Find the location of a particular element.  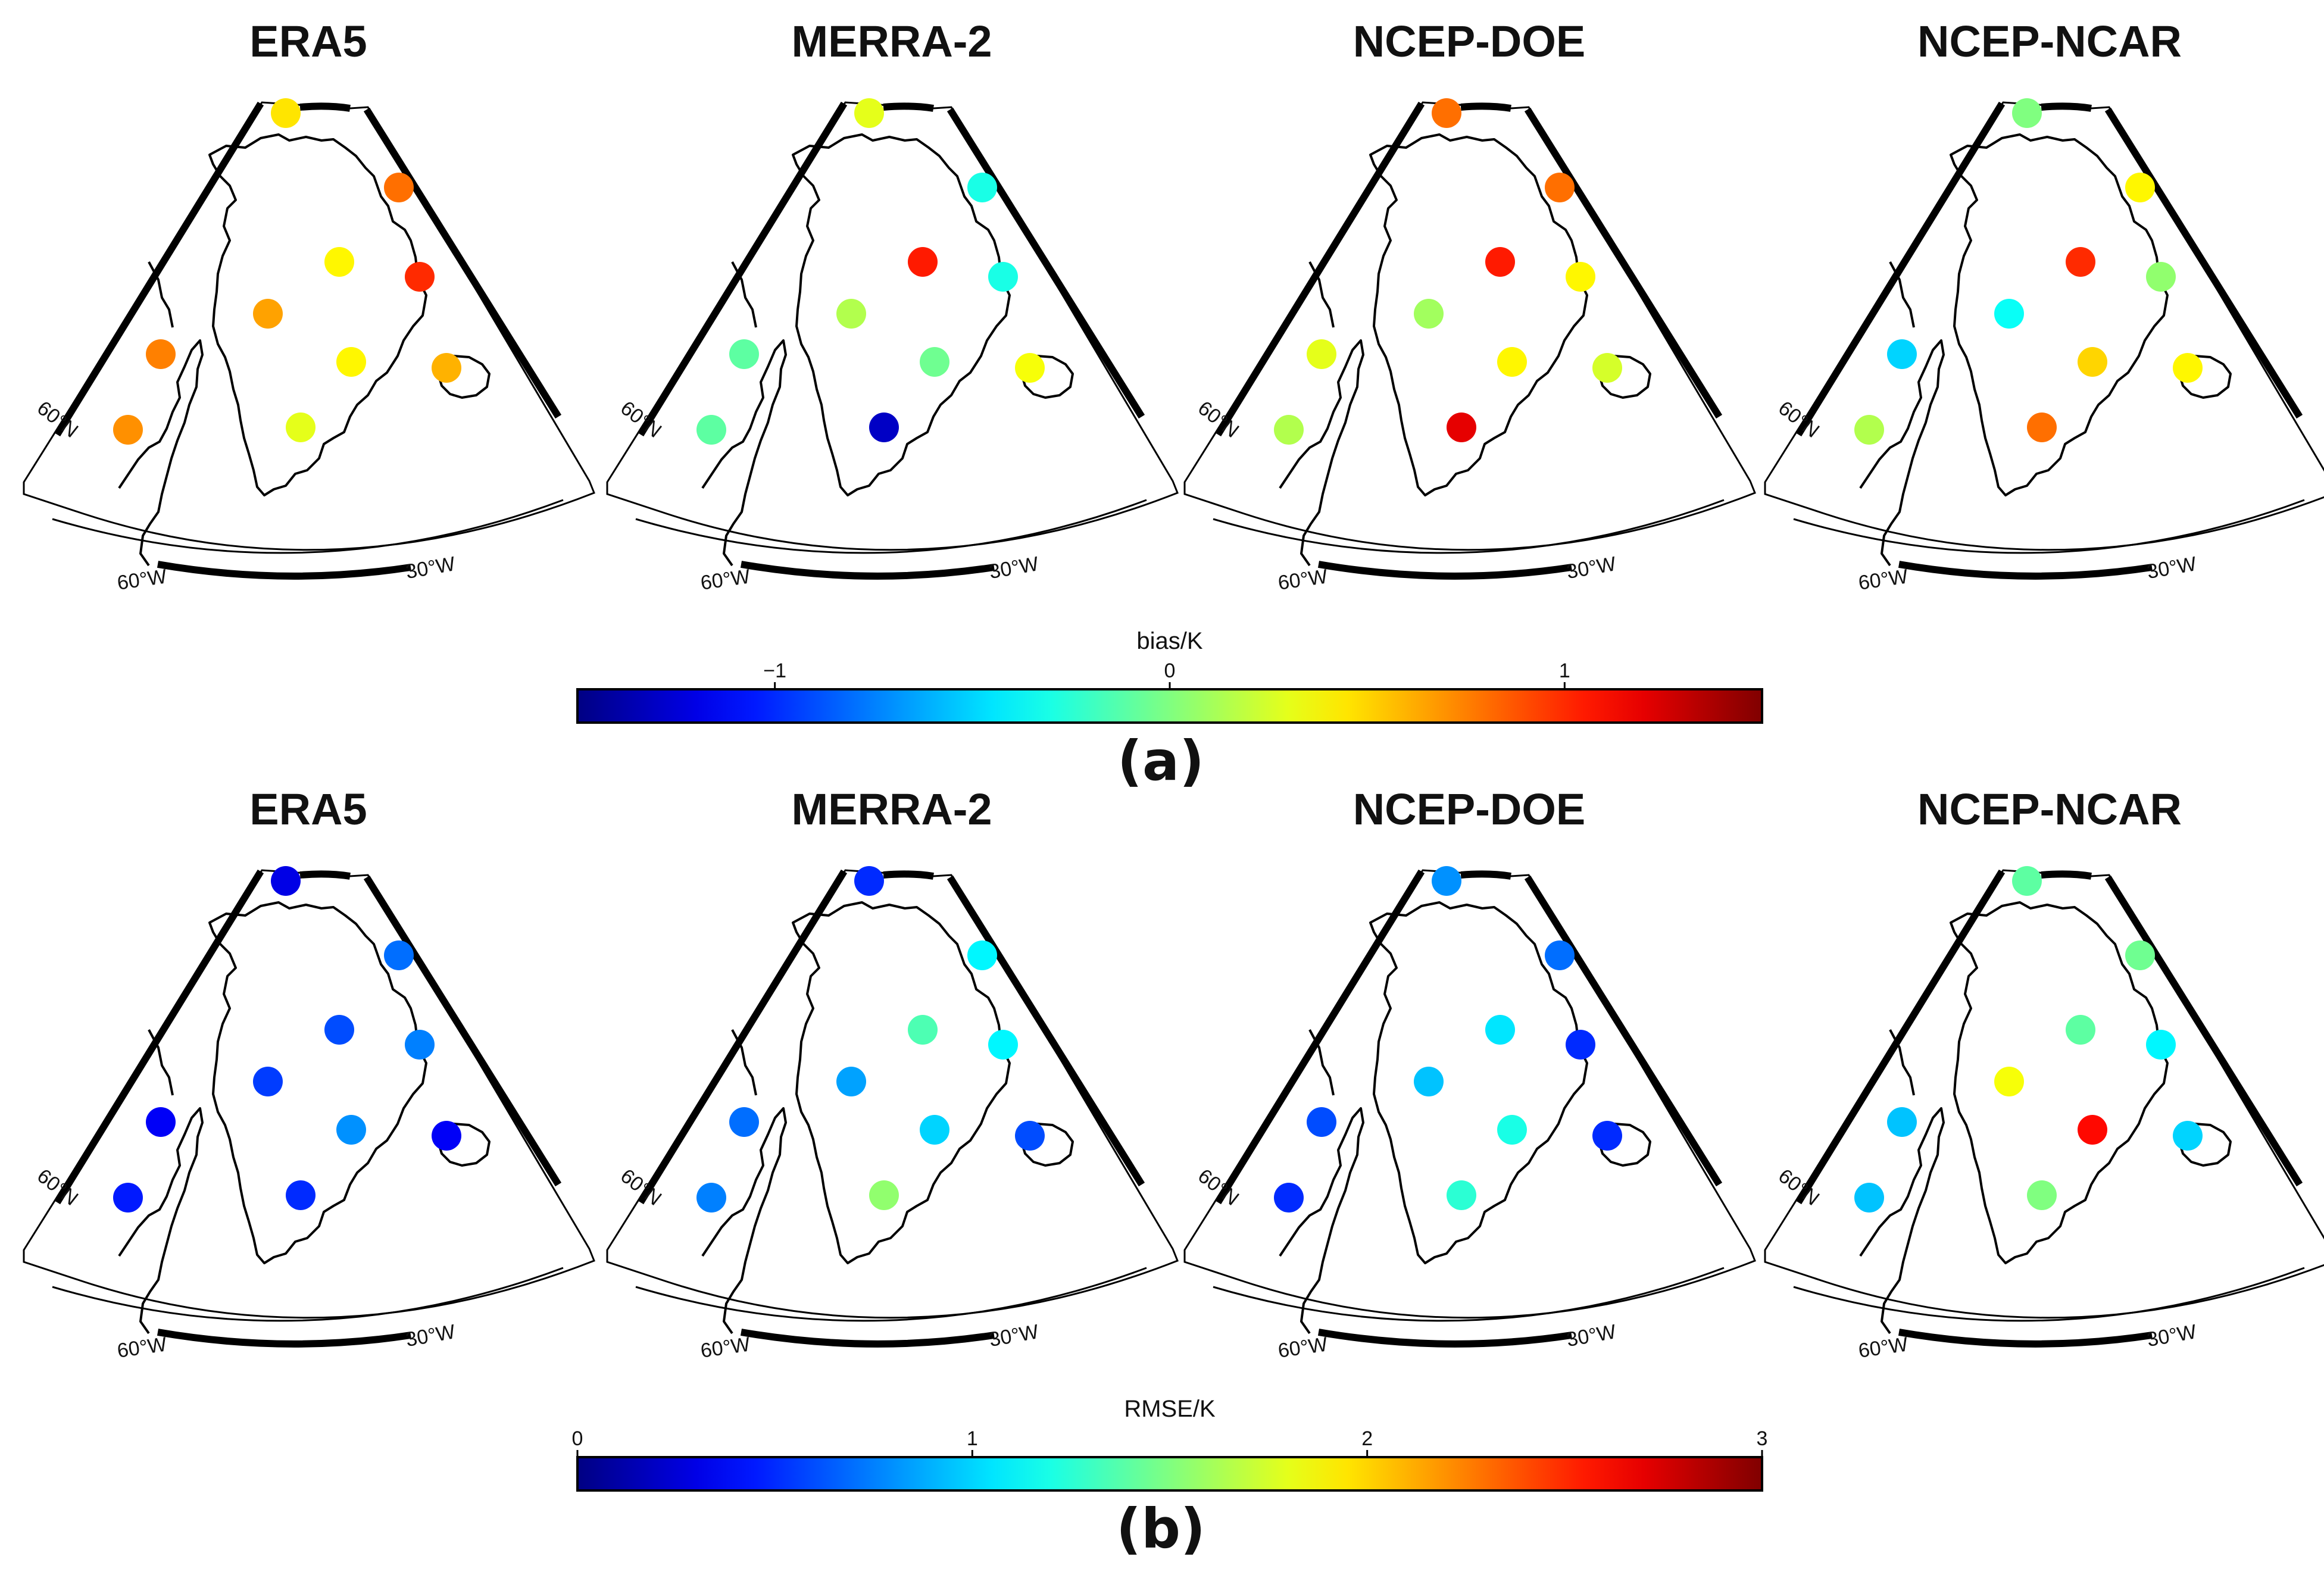

colorbar-tick-label: 2 is located at coordinates (1367, 1438).